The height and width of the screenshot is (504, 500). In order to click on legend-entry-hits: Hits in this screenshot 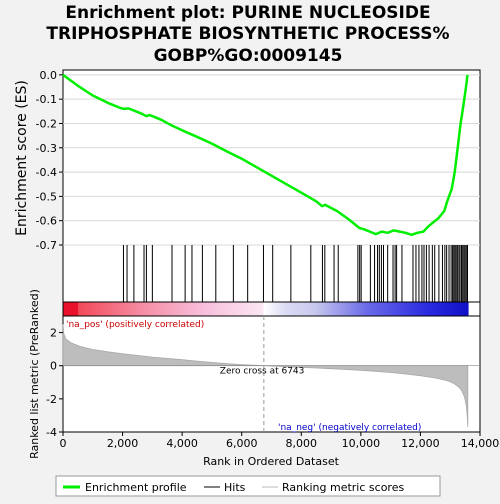, I will do `click(235, 487)`.